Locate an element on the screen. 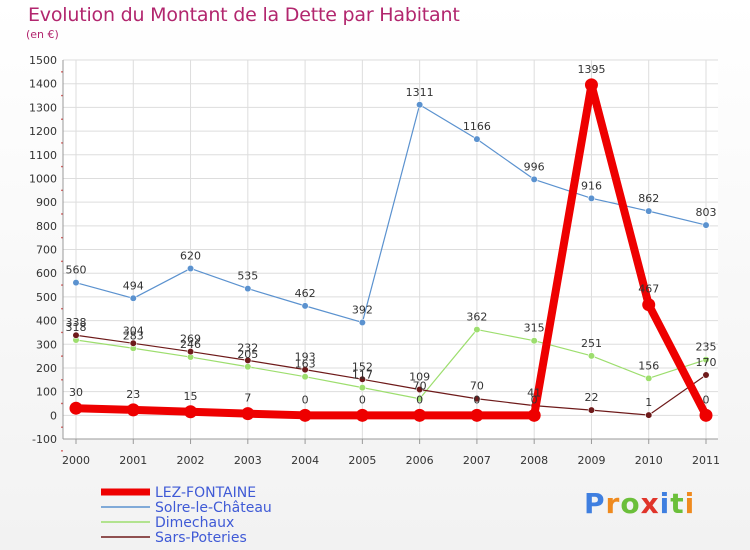 The height and width of the screenshot is (550, 750). data-label: 1166 is located at coordinates (477, 126).